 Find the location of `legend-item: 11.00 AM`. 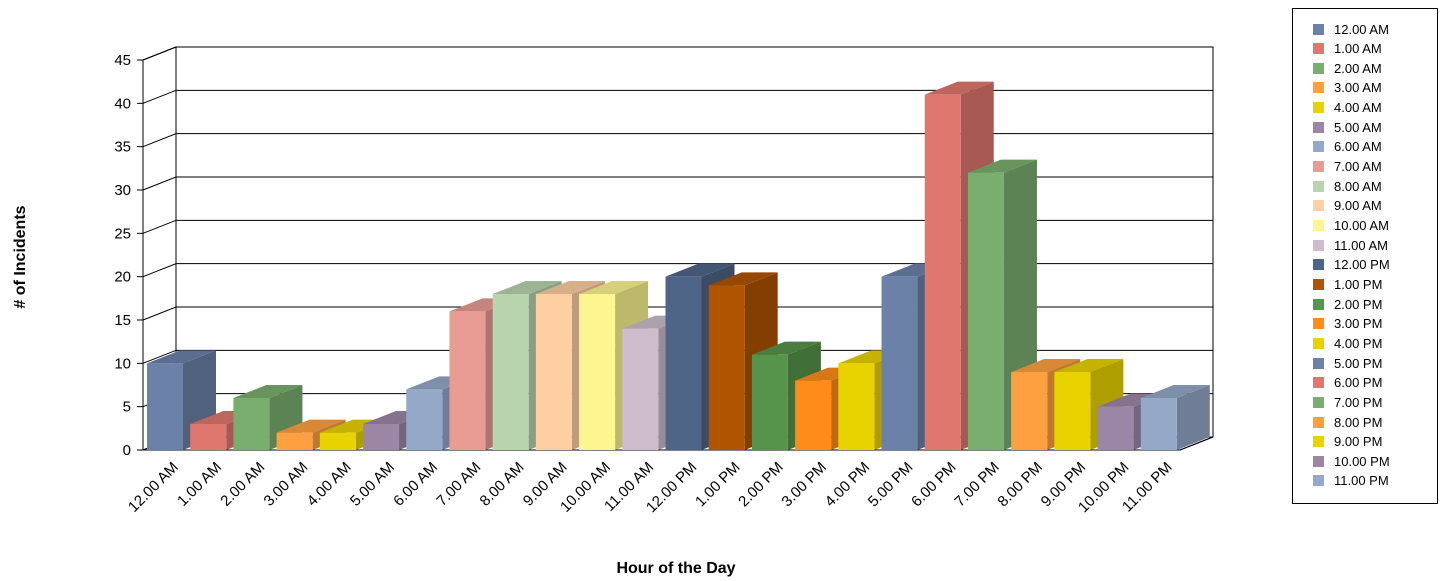

legend-item: 11.00 AM is located at coordinates (1350, 245).